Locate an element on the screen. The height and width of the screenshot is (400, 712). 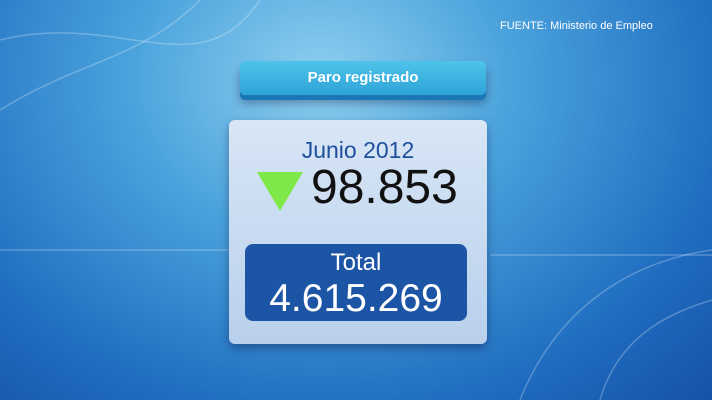
total-label: Total is located at coordinates (356, 262).